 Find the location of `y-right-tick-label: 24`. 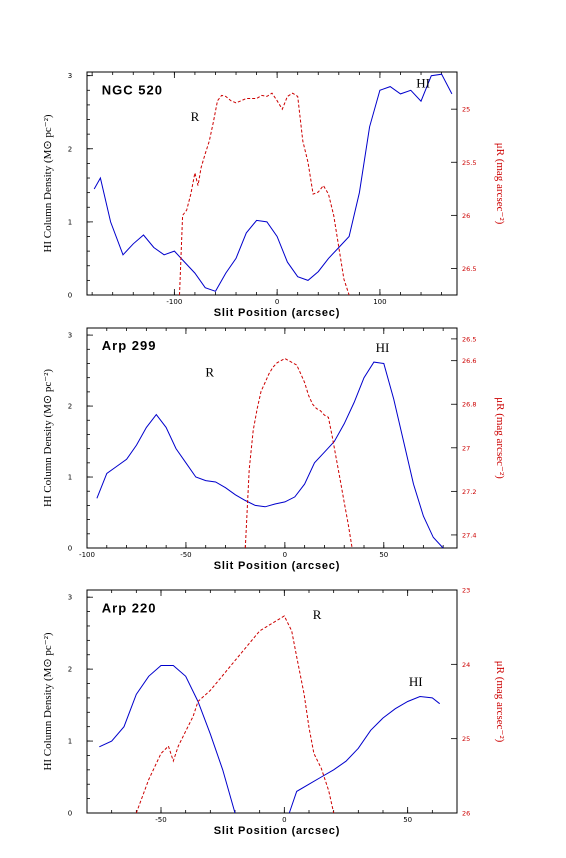

y-right-tick-label: 24 is located at coordinates (466, 665).